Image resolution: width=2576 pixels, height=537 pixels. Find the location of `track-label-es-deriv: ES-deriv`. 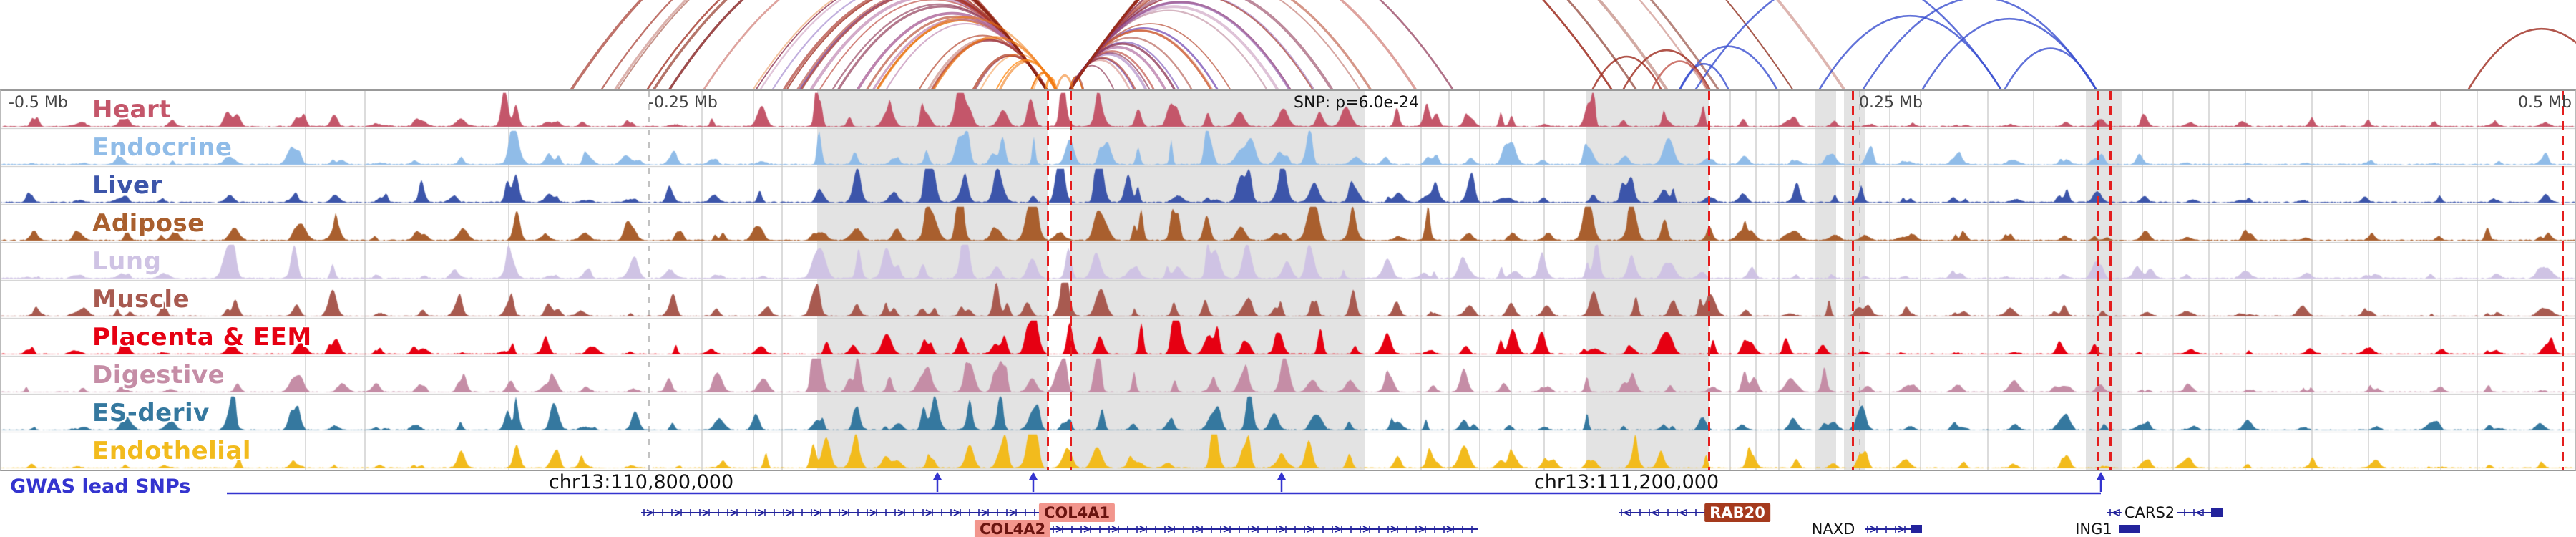

track-label-es-deriv: ES-deriv is located at coordinates (151, 413).